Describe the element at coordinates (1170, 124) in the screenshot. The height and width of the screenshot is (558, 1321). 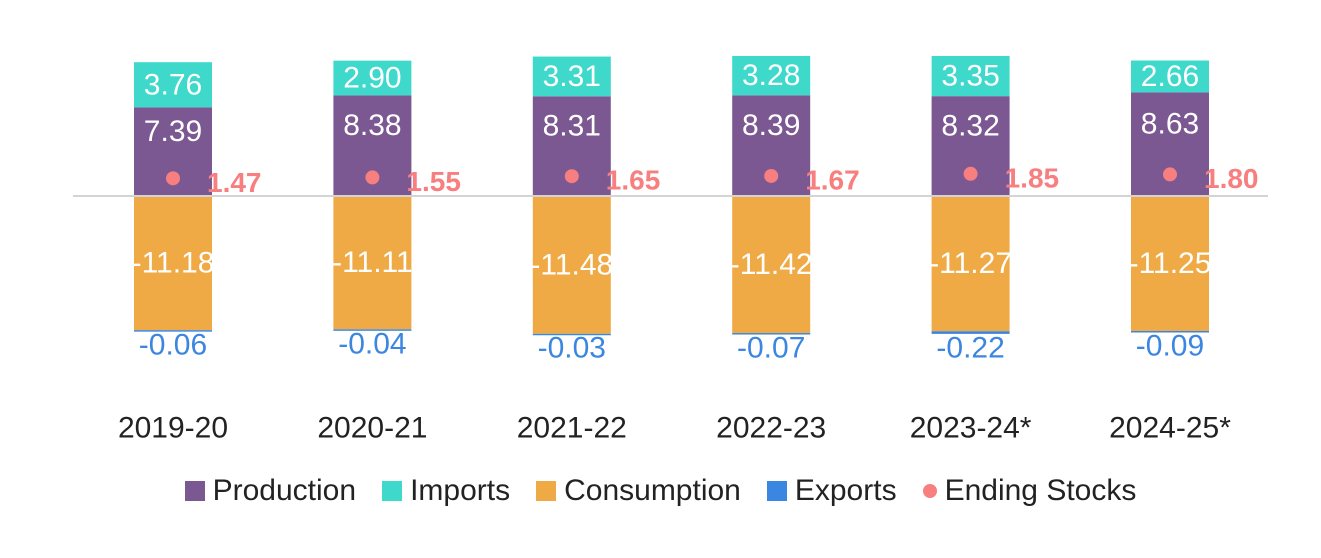
I see `data-label-production: 8.63` at that location.